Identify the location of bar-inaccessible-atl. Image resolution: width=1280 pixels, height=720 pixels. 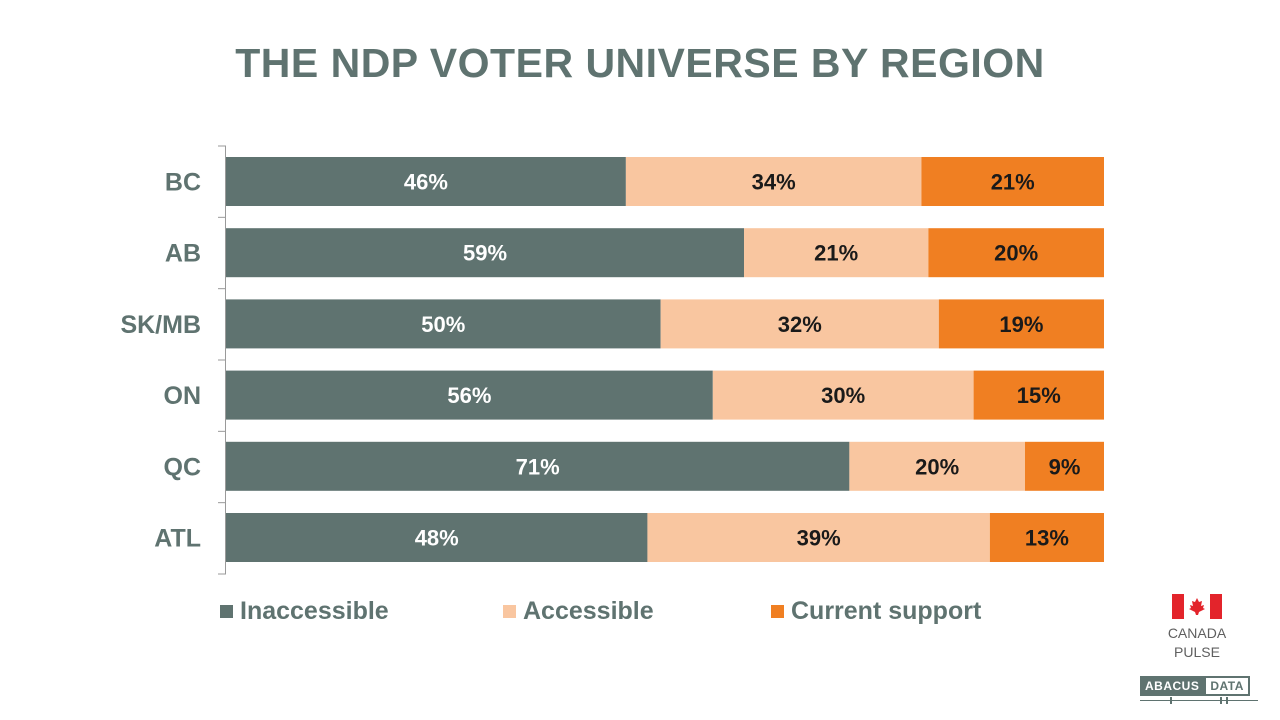
(437, 537).